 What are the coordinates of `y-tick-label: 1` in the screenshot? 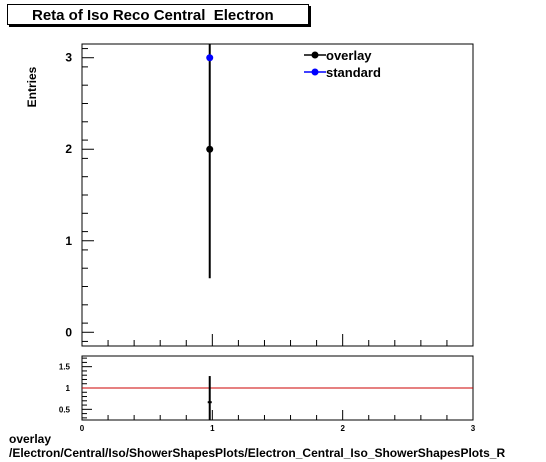 It's located at (68, 241).